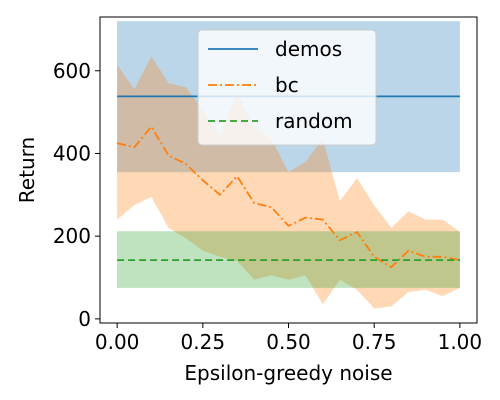  Describe the element at coordinates (287, 85) in the screenshot. I see `legend-bc-label: bc` at that location.